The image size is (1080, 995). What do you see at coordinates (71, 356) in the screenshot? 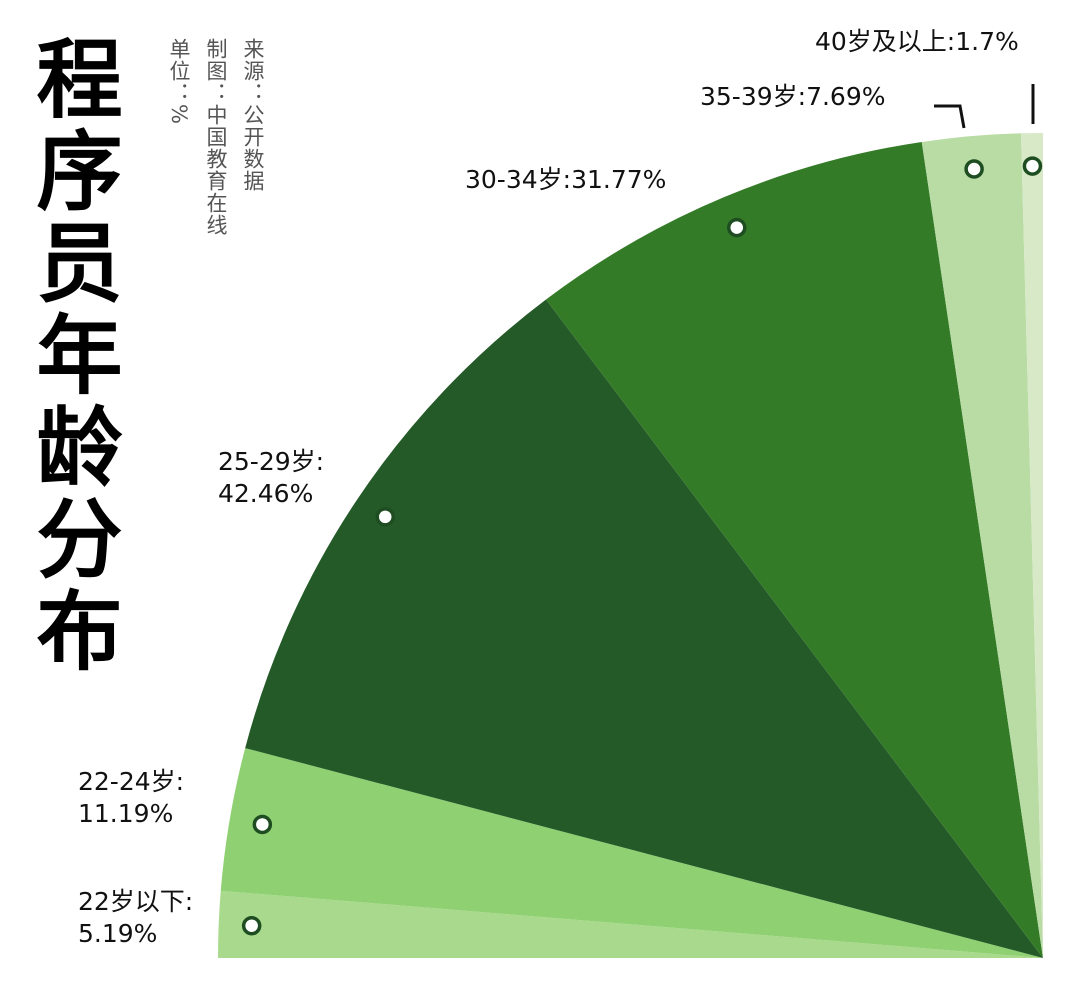
I see `chart-title: 程序员年龄分布` at bounding box center [71, 356].